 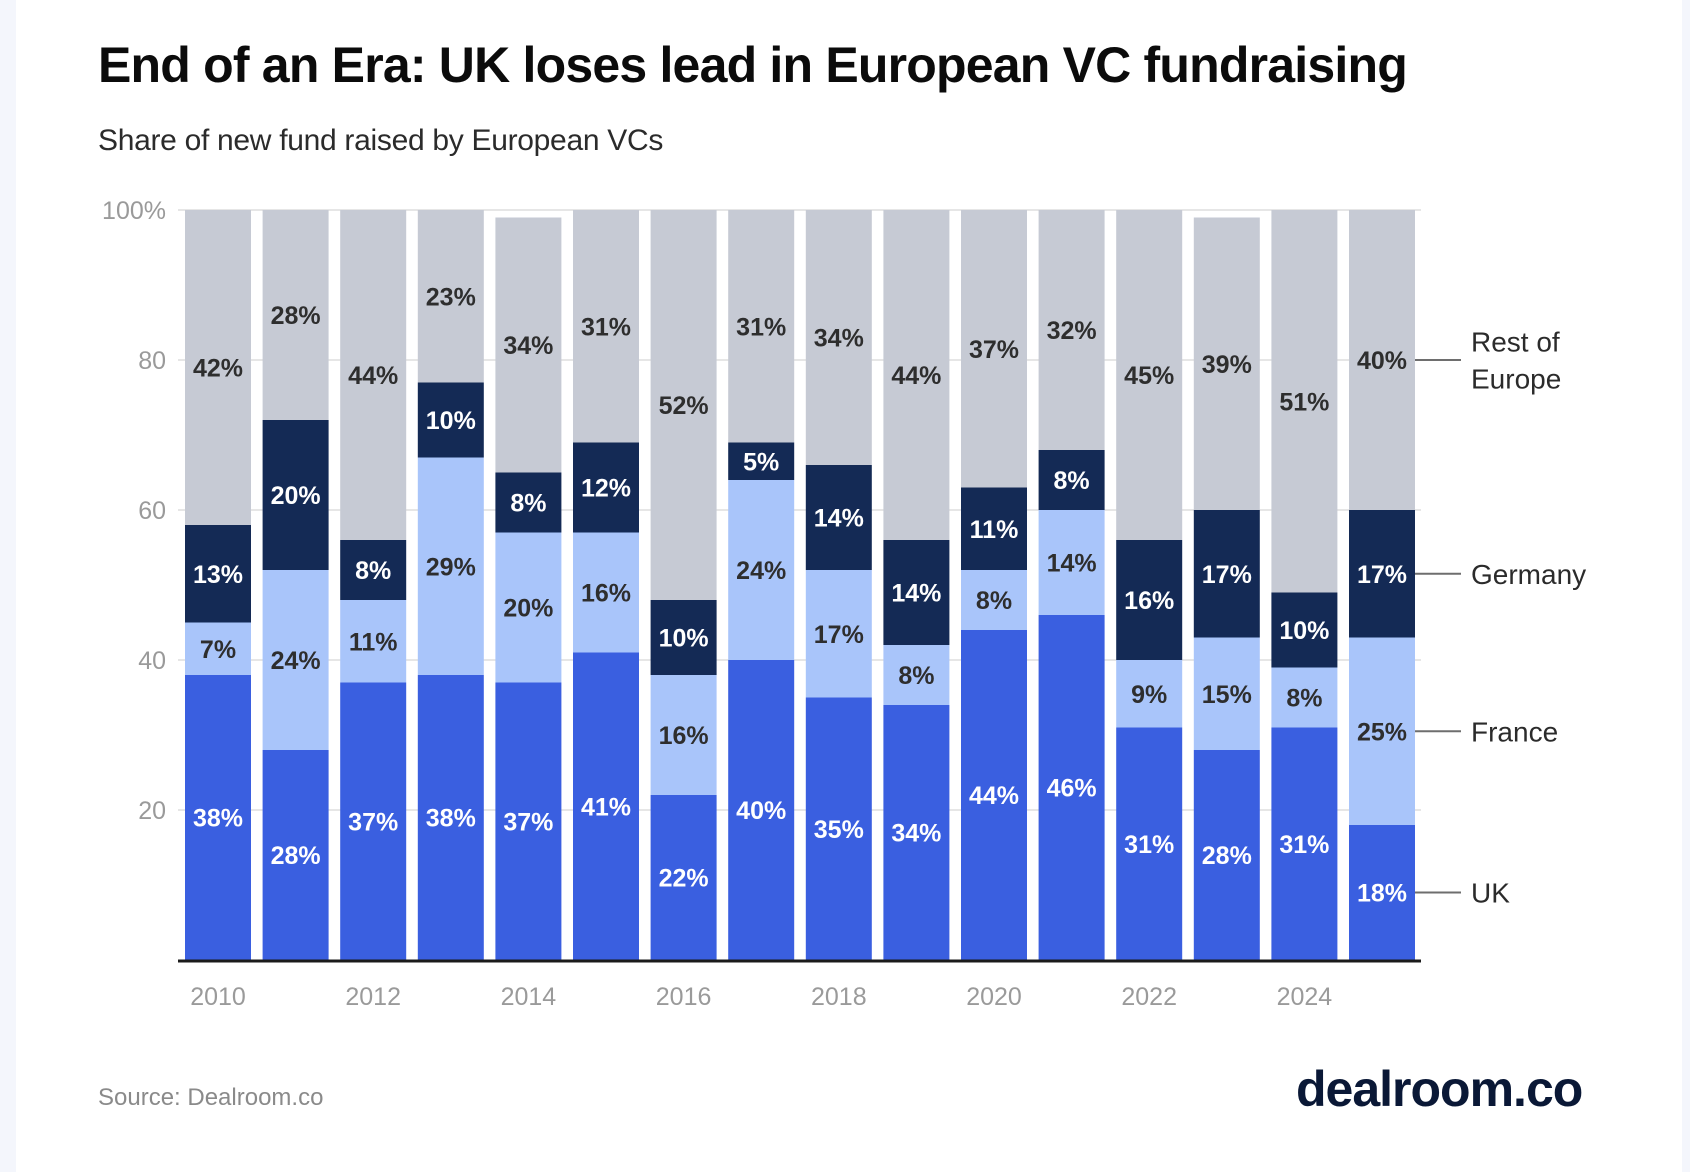 I want to click on bar-segment-uk-2018, so click(x=838, y=828).